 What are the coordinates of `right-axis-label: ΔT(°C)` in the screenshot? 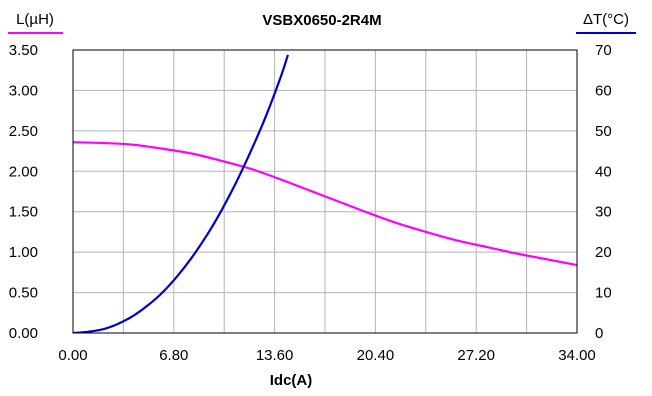 It's located at (606, 22).